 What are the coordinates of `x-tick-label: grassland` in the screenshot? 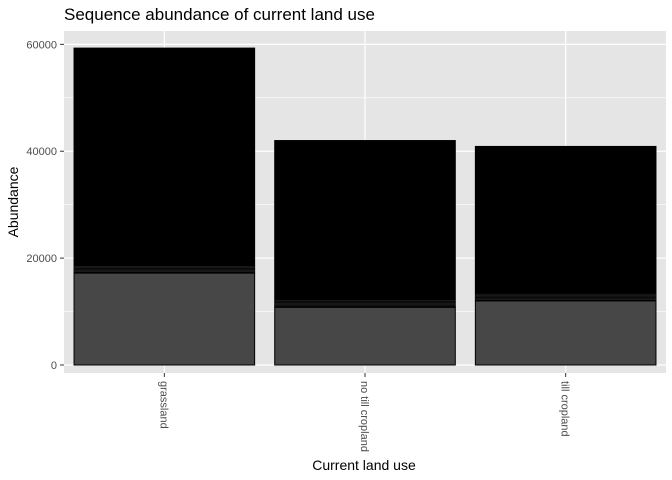 It's located at (163, 405).